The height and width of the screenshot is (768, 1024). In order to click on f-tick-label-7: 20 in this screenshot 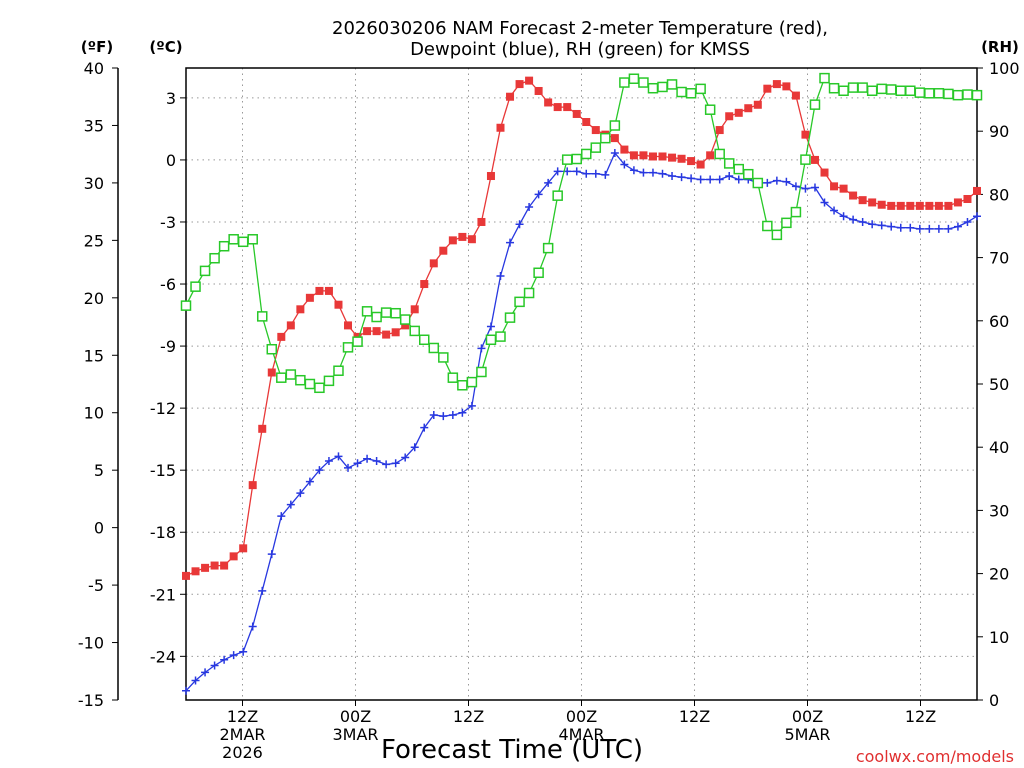, I will do `click(94, 298)`.